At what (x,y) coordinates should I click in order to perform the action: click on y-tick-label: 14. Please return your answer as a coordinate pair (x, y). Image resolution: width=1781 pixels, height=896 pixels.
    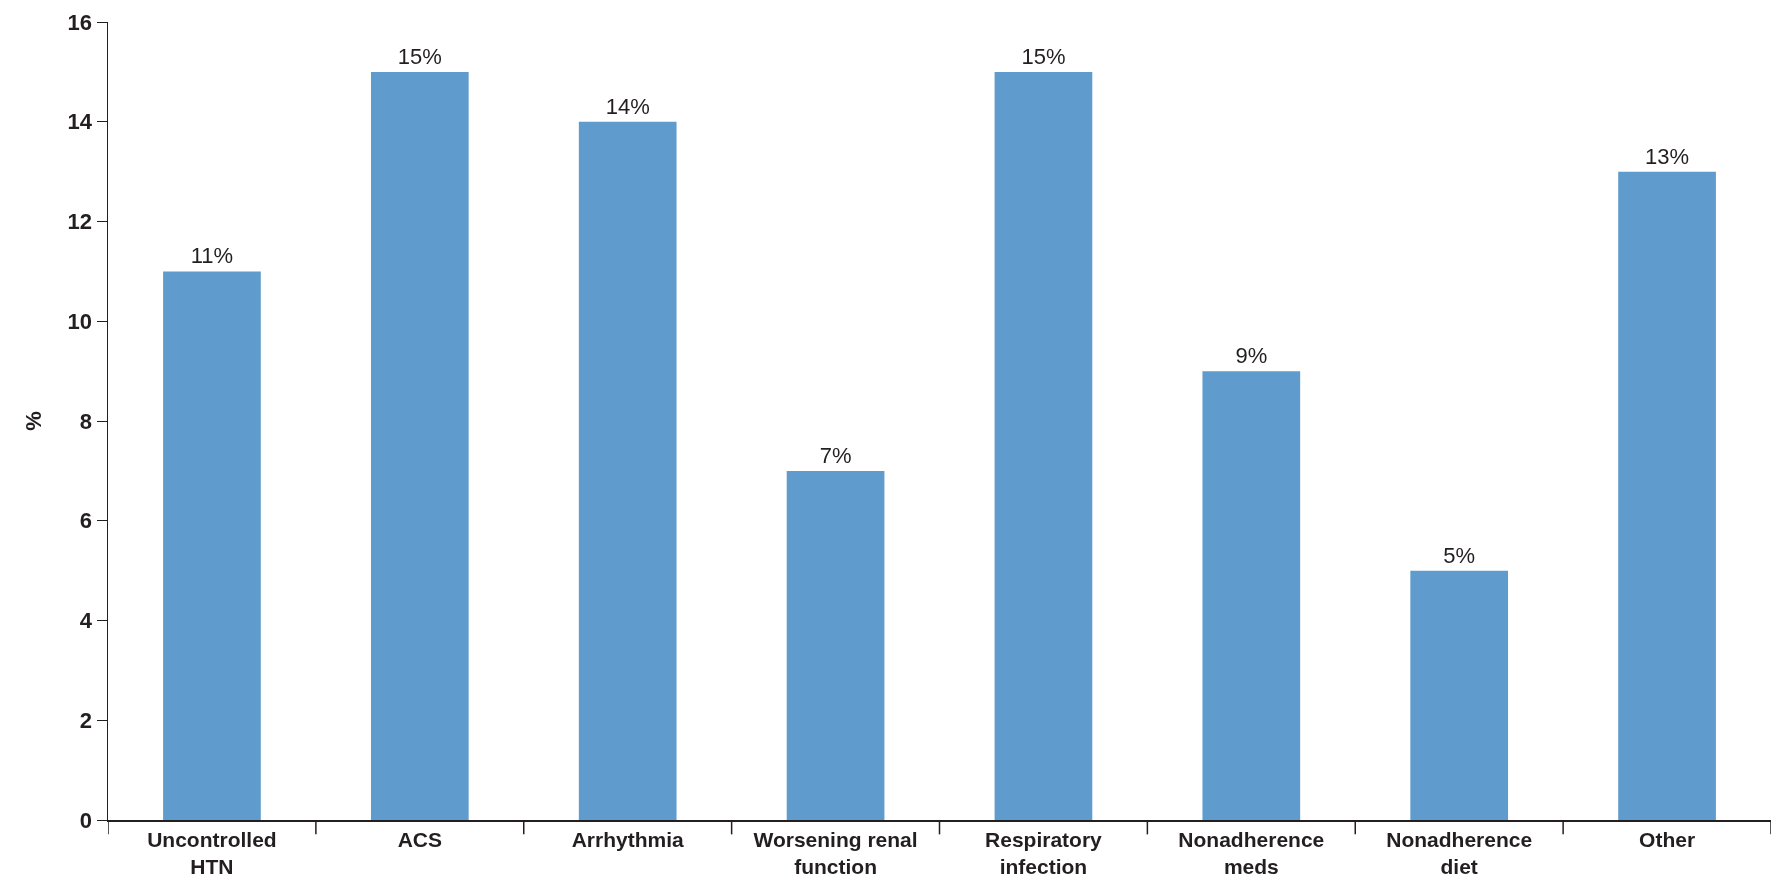
    Looking at the image, I should click on (80, 122).